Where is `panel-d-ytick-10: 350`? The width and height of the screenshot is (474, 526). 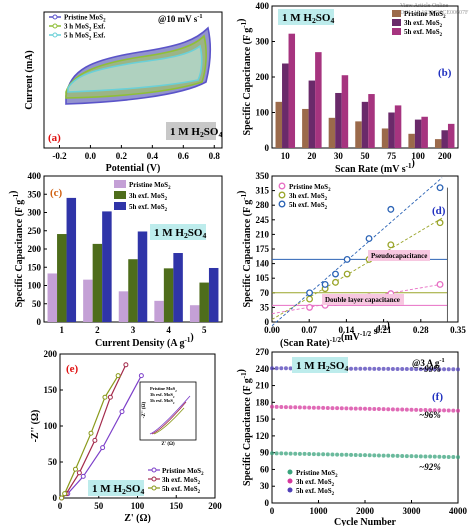
panel-d-ytick-10: 350 is located at coordinates (263, 176).